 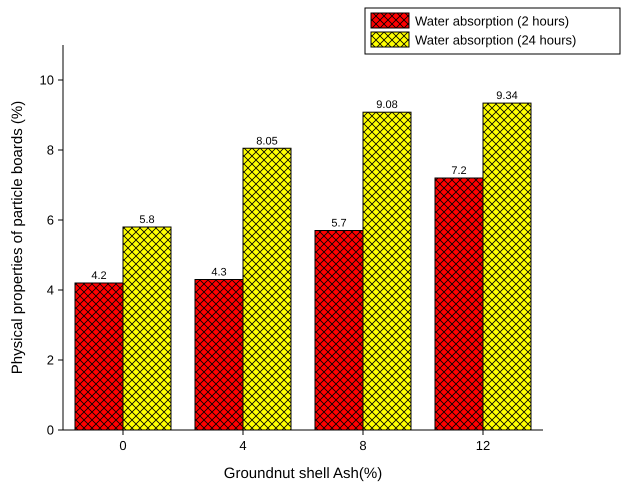 What do you see at coordinates (147, 220) in the screenshot?
I see `data-label: 5.8` at bounding box center [147, 220].